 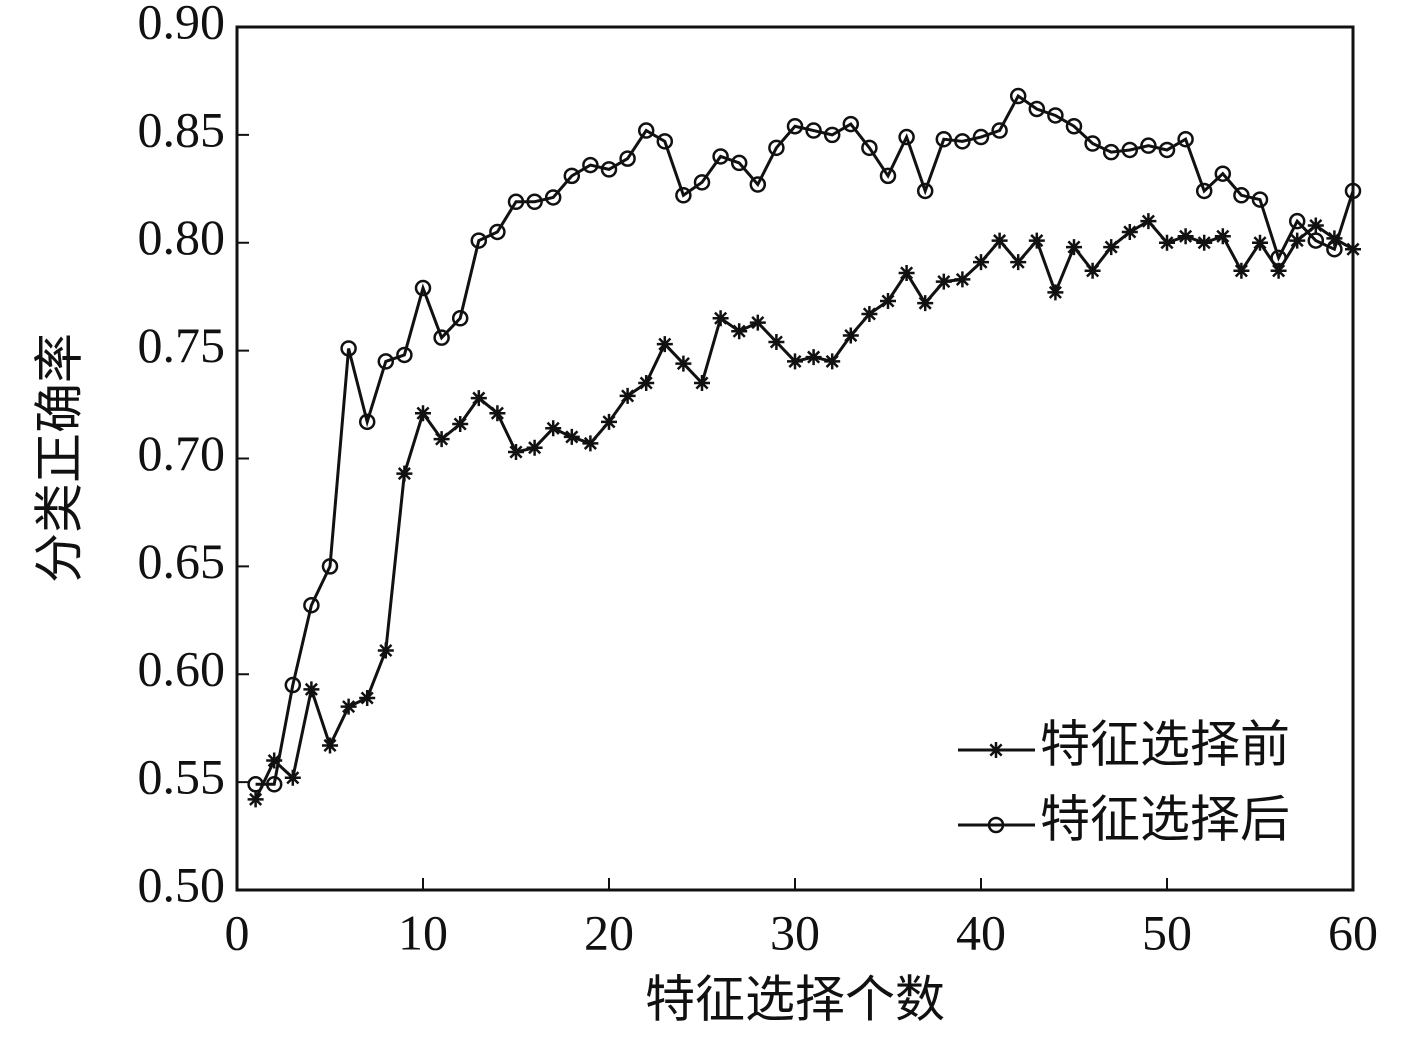 What do you see at coordinates (182, 777) in the screenshot?
I see `y-tick-label: 0.55` at bounding box center [182, 777].